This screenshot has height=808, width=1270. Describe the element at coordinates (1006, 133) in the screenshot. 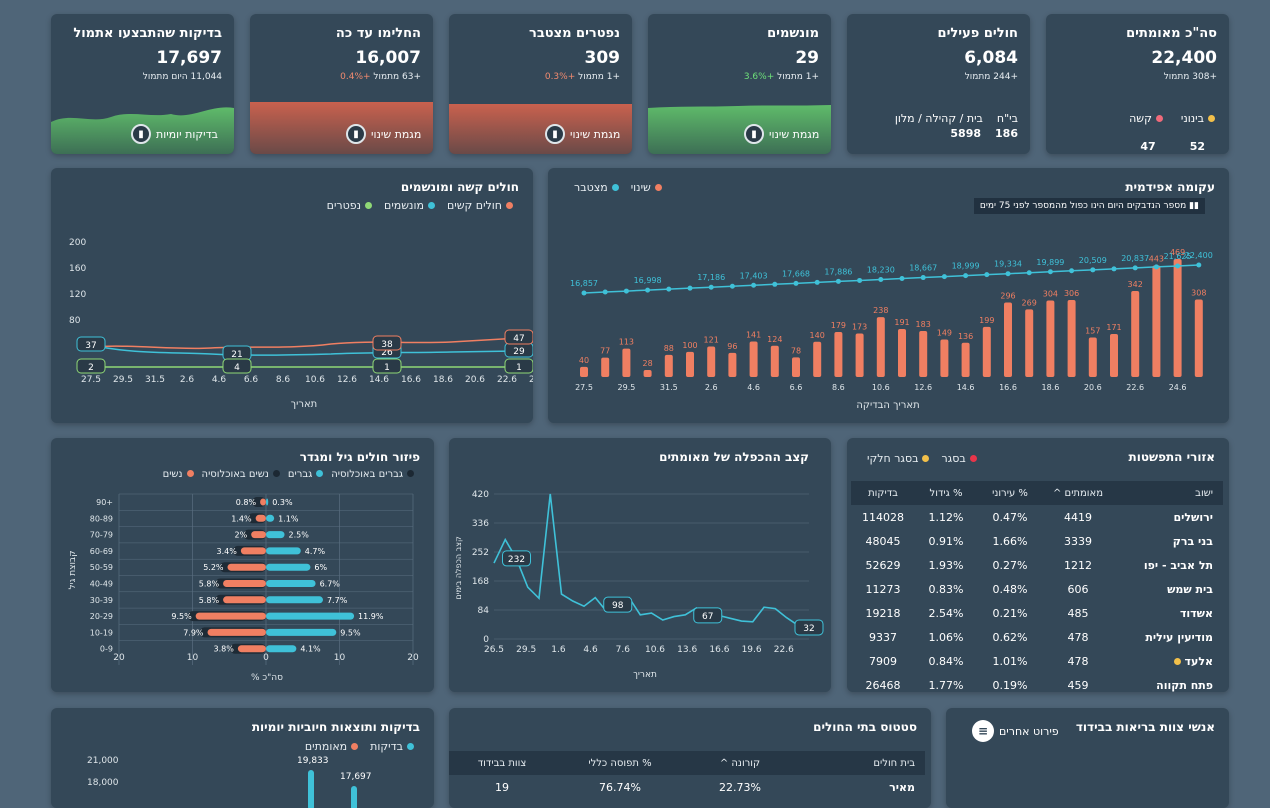

I see `hosp-value: 186` at that location.